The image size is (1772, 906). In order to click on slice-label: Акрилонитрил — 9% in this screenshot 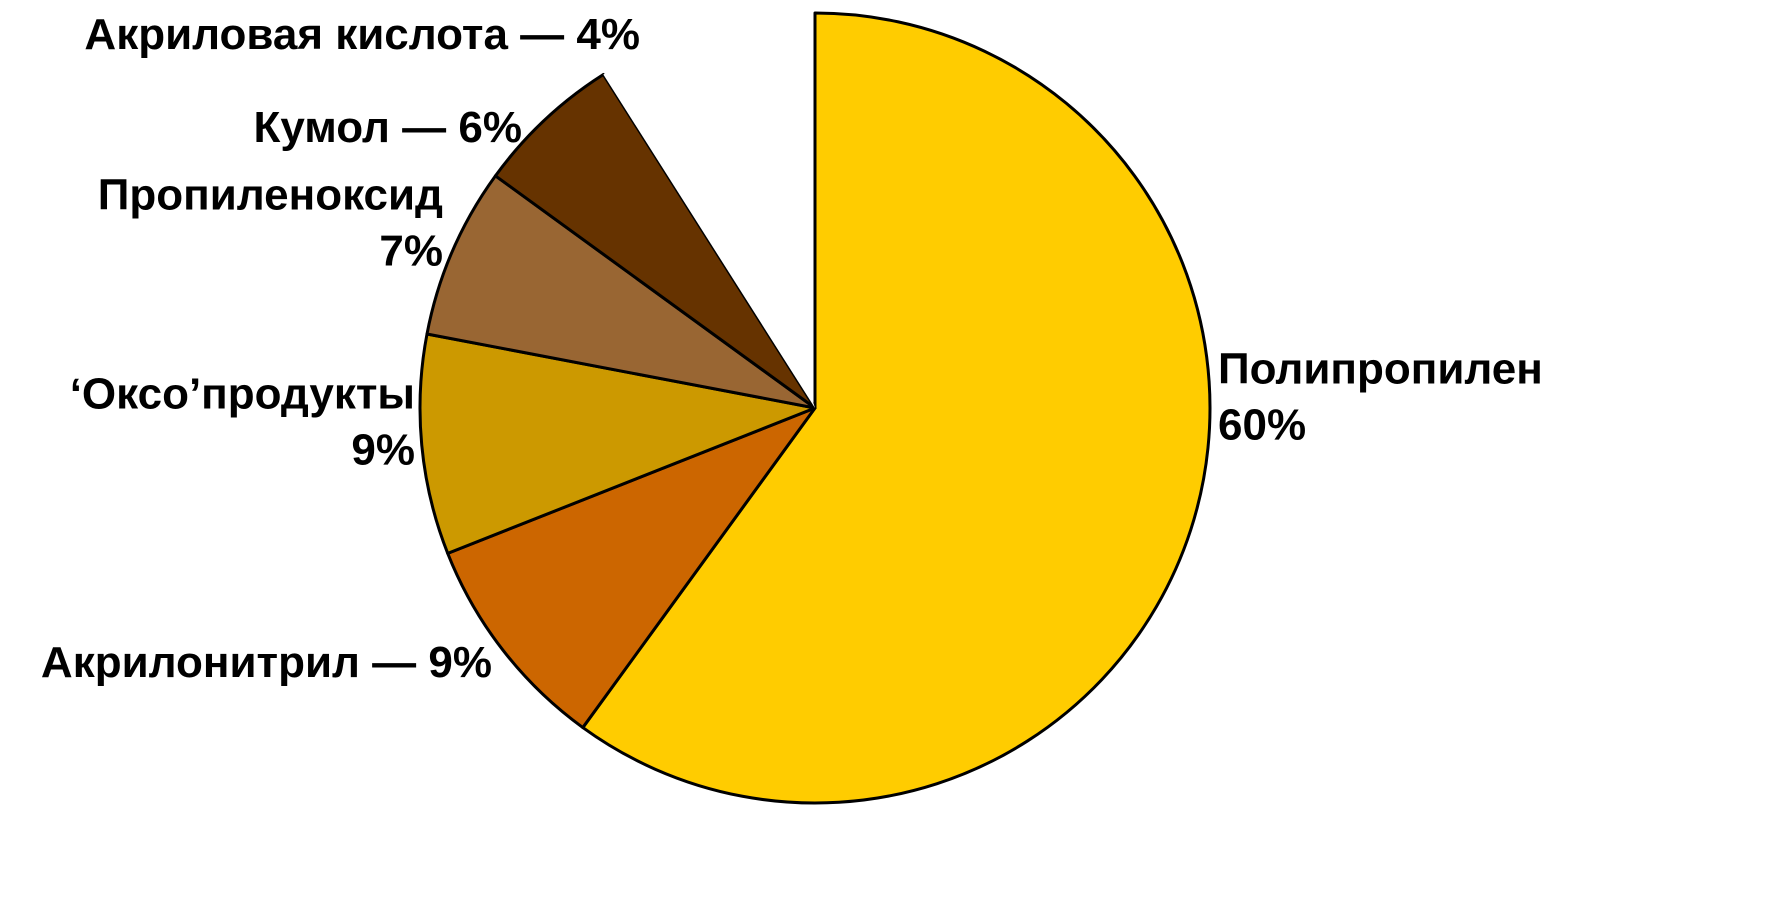, I will do `click(266, 662)`.